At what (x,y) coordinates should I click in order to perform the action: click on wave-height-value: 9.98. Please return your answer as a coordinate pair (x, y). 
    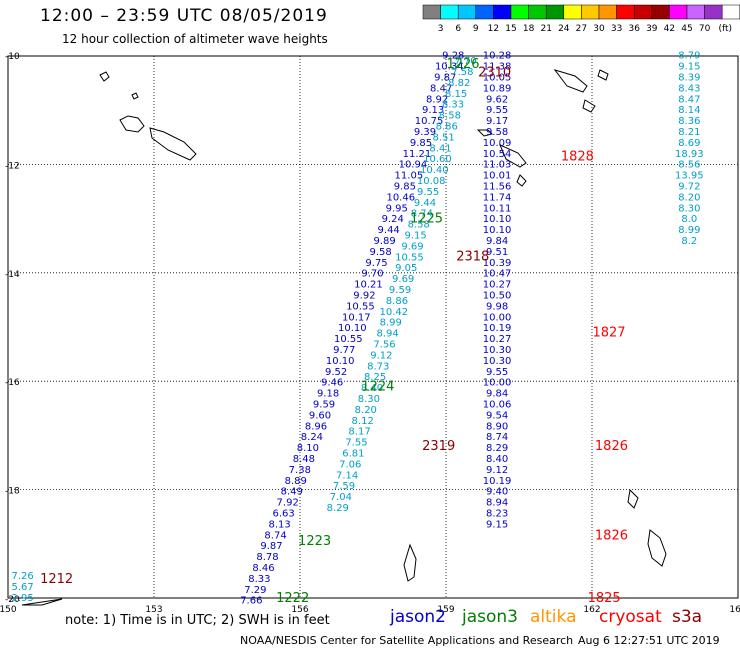
    Looking at the image, I should click on (497, 306).